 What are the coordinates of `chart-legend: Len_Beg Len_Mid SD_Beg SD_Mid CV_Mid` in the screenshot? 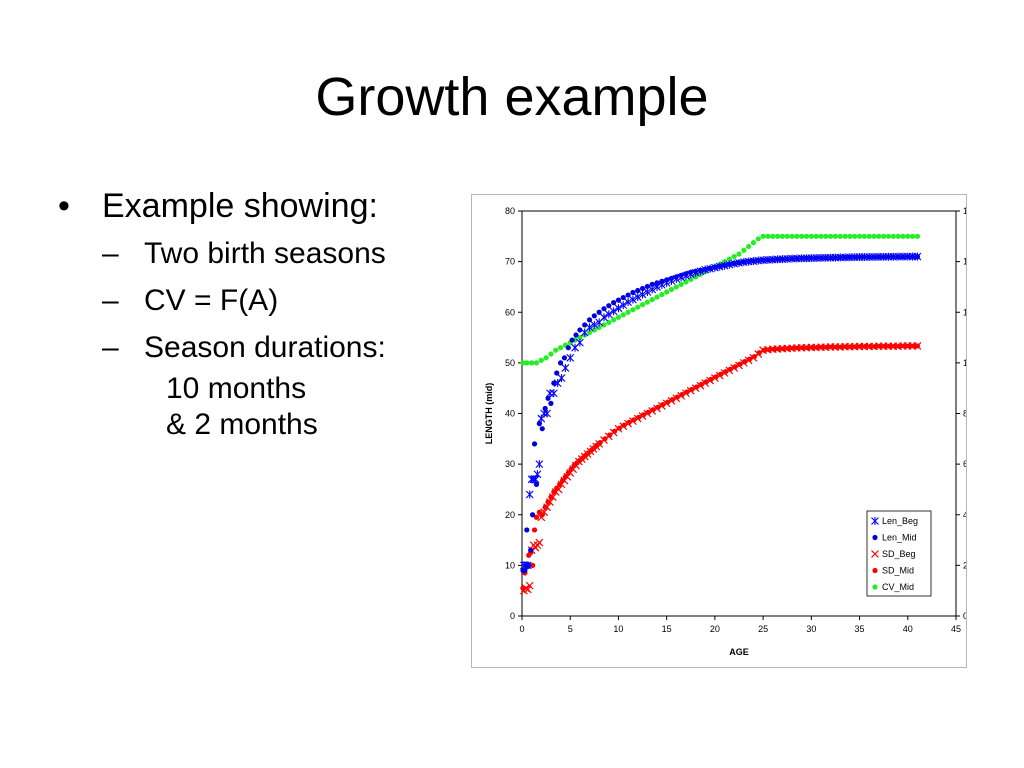 It's located at (899, 553).